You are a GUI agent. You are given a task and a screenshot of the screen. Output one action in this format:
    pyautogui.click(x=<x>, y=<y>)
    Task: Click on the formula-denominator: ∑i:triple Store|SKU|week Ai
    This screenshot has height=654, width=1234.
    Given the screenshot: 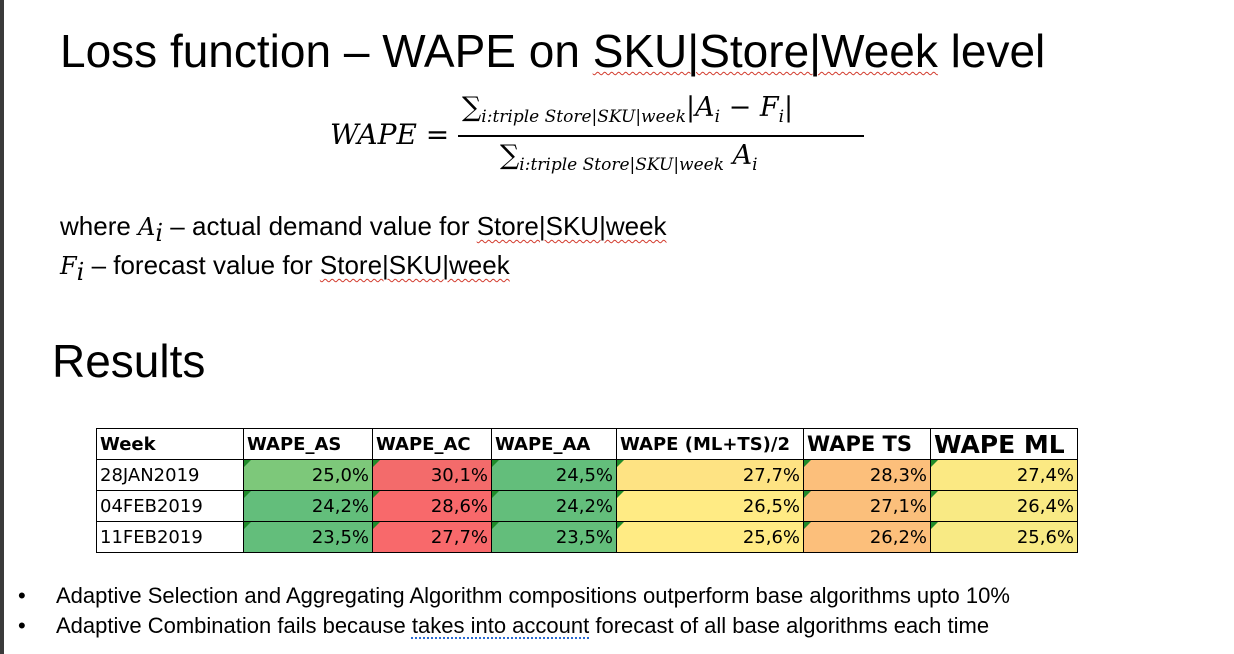 What is the action you would take?
    pyautogui.click(x=629, y=157)
    